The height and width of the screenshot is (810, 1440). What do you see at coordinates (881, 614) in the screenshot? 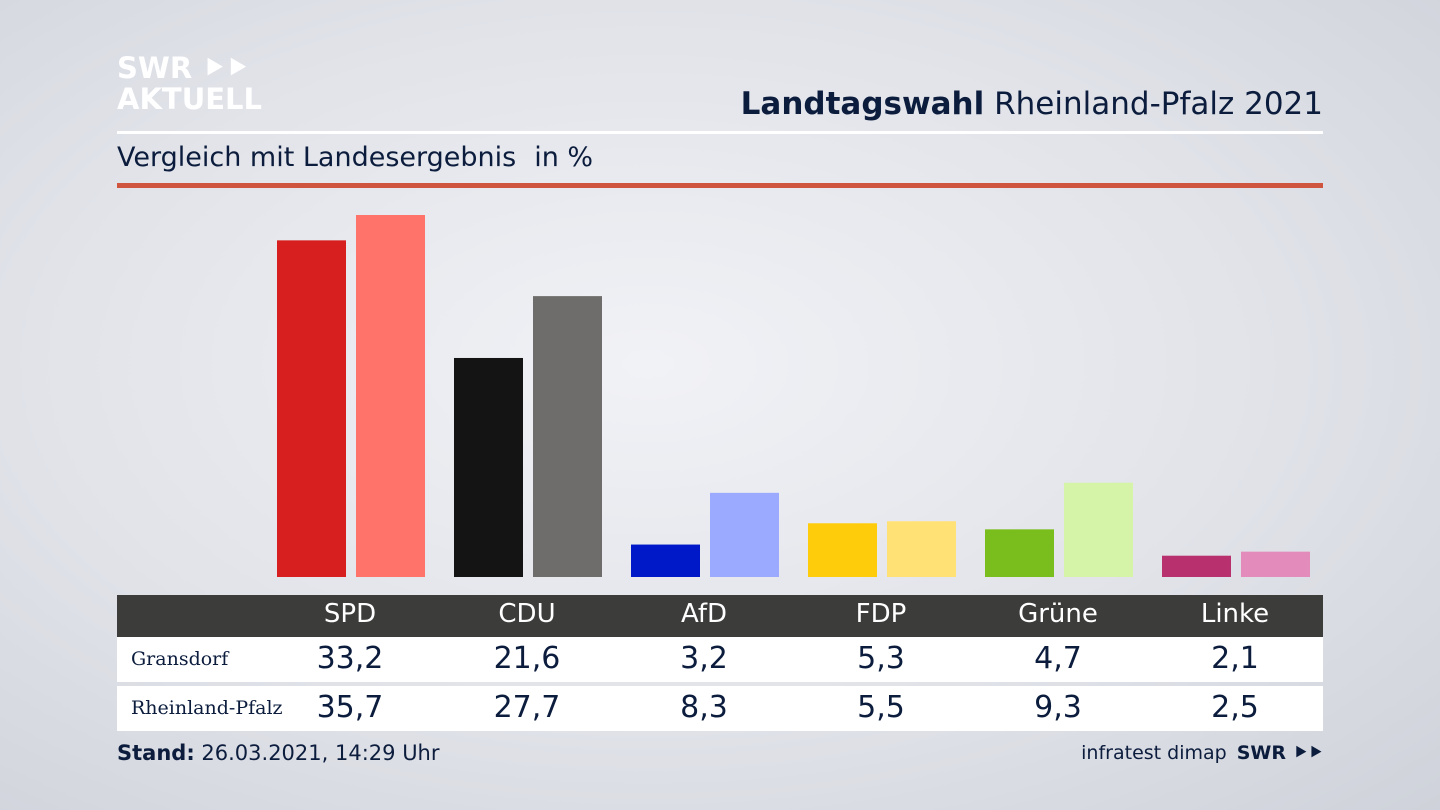
I see `column-header: FDP` at bounding box center [881, 614].